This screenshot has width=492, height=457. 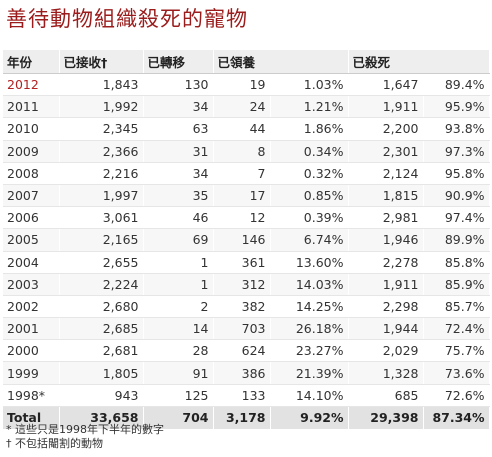 I want to click on cell-transferred: 2, so click(x=178, y=307).